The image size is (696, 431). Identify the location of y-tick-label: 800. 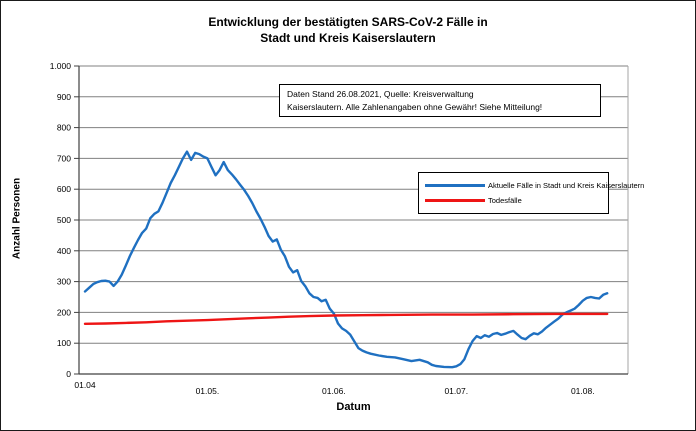
(64, 128).